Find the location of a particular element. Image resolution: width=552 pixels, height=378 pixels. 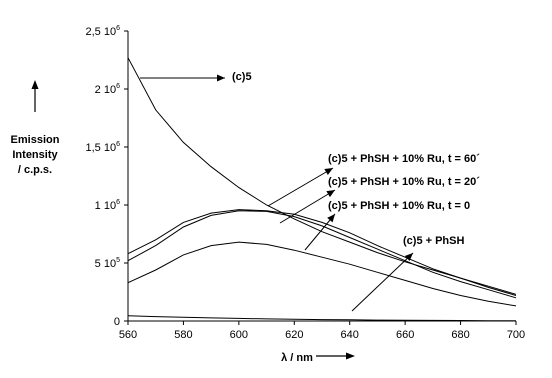

y-label-line-2: Intensity is located at coordinates (35, 155).